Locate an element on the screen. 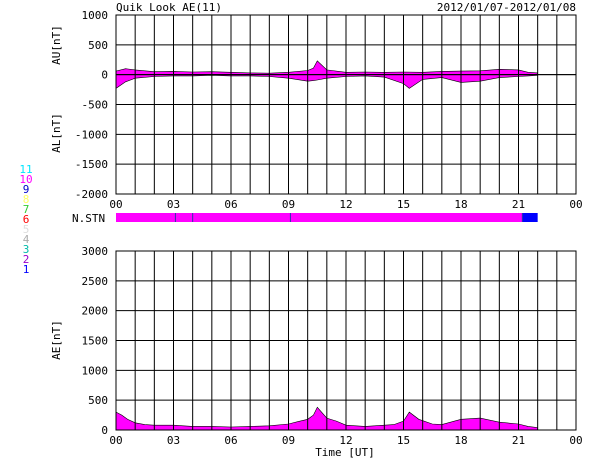 The image size is (590, 460). ae-xtick-label: 15 is located at coordinates (403, 440).